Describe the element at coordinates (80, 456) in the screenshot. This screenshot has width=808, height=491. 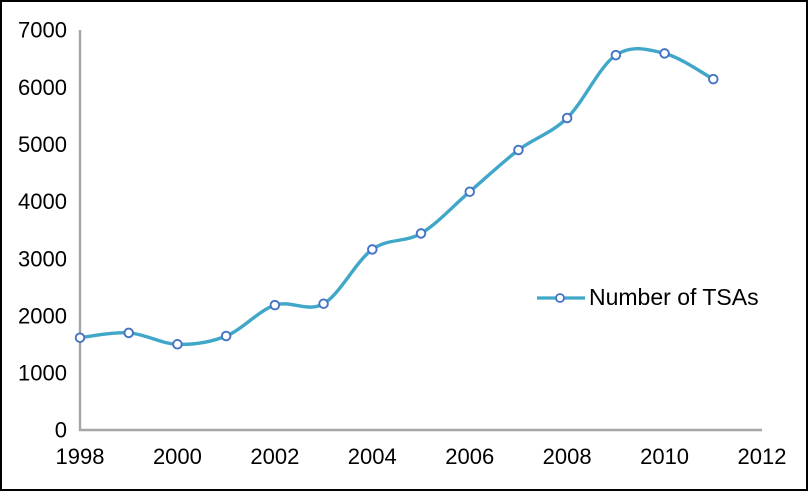
I see `x-tick-label: 1998` at that location.